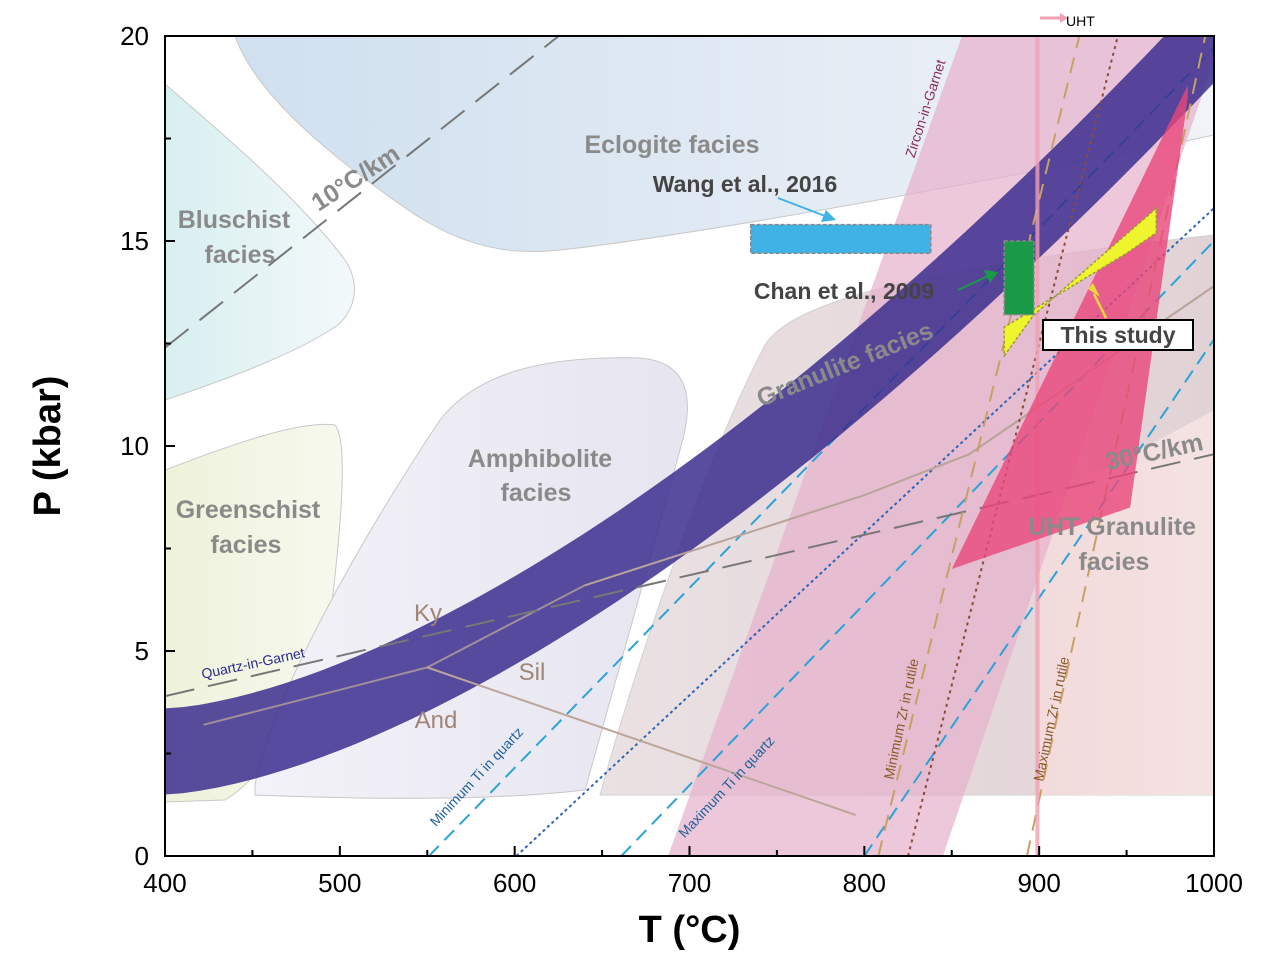 This screenshot has width=1268, height=961. I want to click on uht-granulite-label-1: UHT Granulite, so click(1112, 527).